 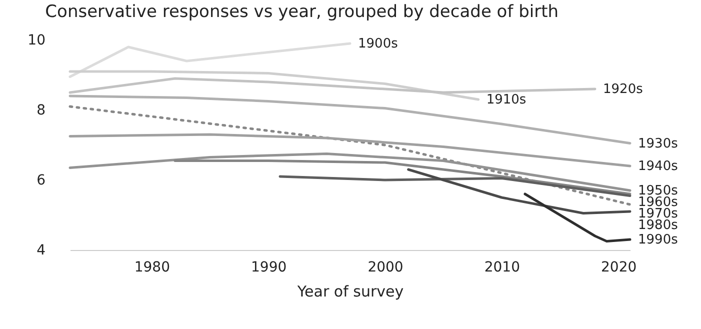 What do you see at coordinates (502, 268) in the screenshot?
I see `x-tick-label: 2010` at bounding box center [502, 268].